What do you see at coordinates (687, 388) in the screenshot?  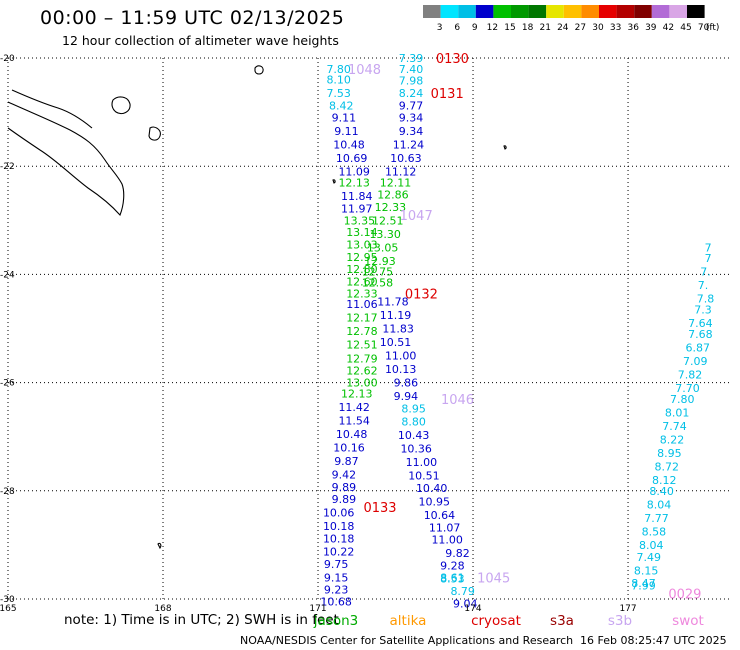 I see `wave-height-label: 7.70` at bounding box center [687, 388].